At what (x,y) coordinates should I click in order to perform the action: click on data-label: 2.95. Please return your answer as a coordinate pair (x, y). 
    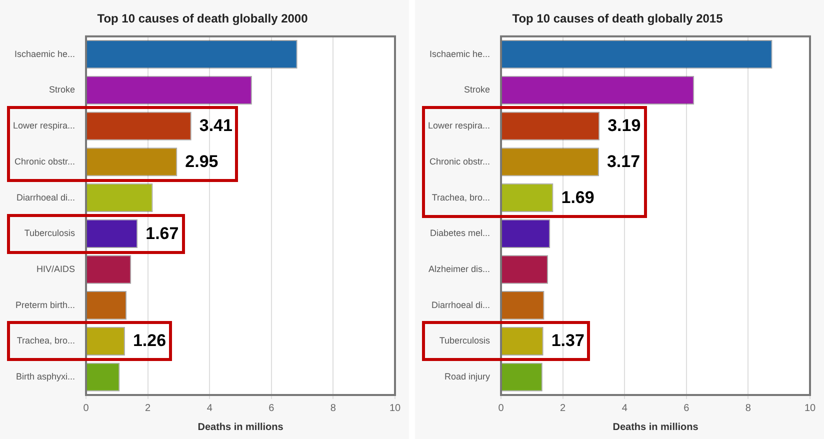
    Looking at the image, I should click on (201, 162).